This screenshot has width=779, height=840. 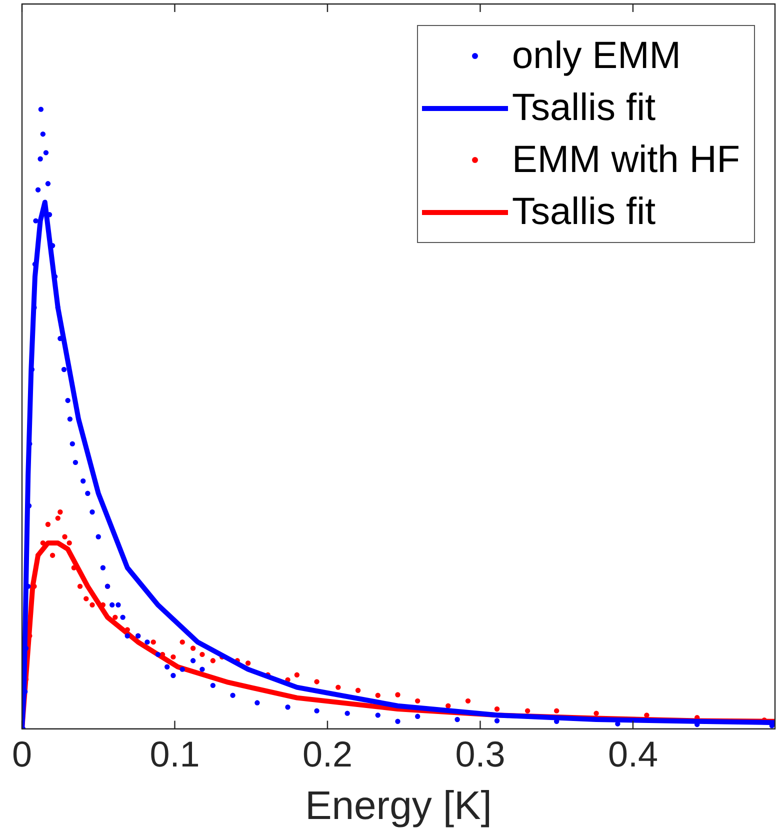 I want to click on legend-label: EMM with HF, so click(x=626, y=160).